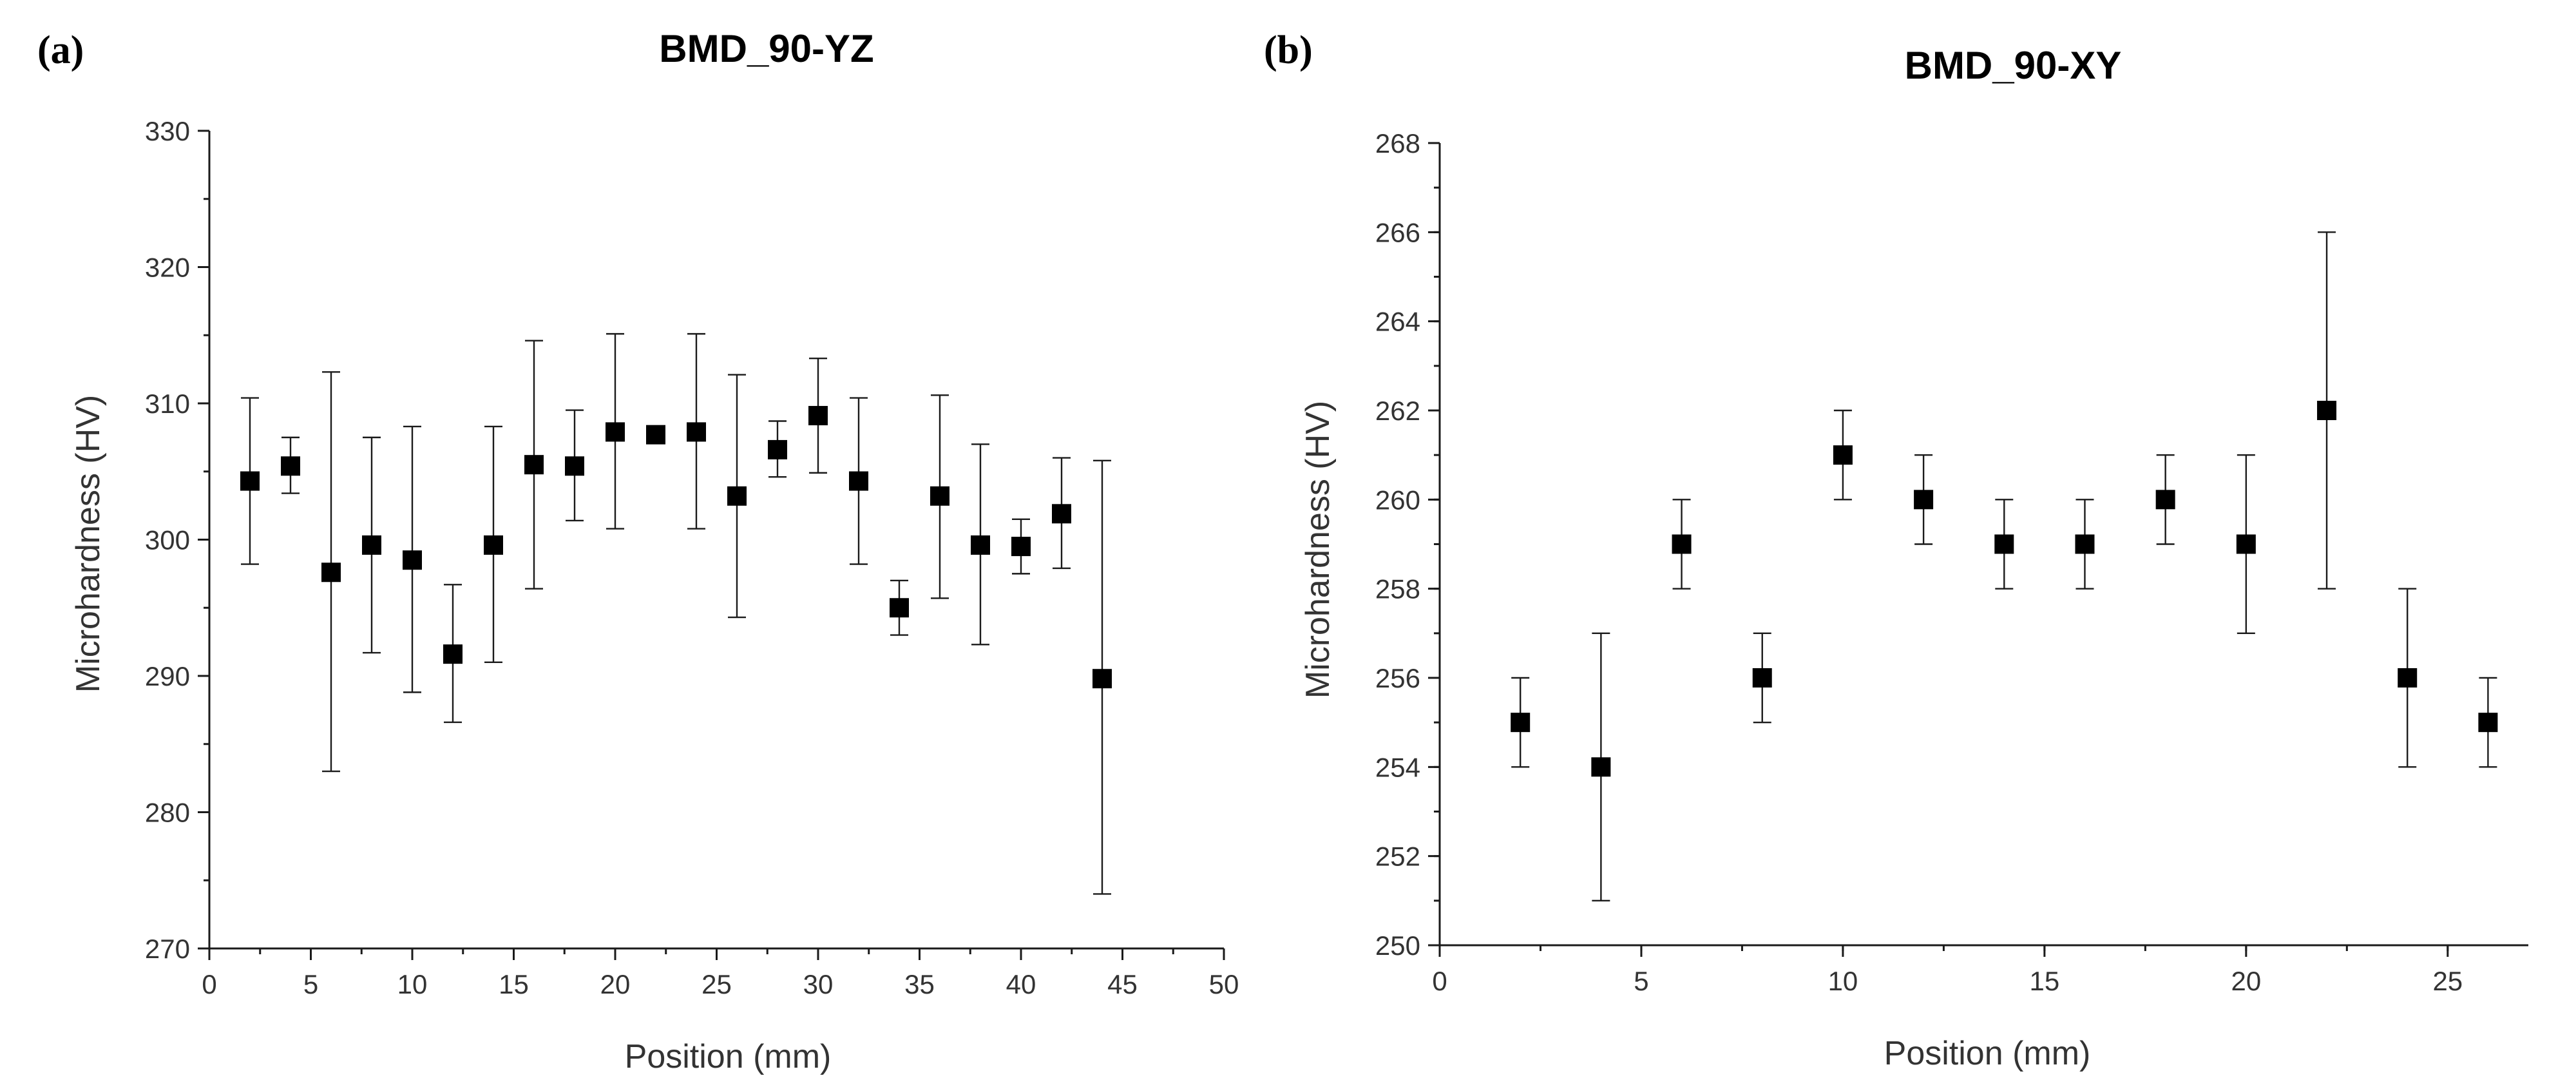  What do you see at coordinates (1439, 981) in the screenshot?
I see `x-tick-label-b: 0` at bounding box center [1439, 981].